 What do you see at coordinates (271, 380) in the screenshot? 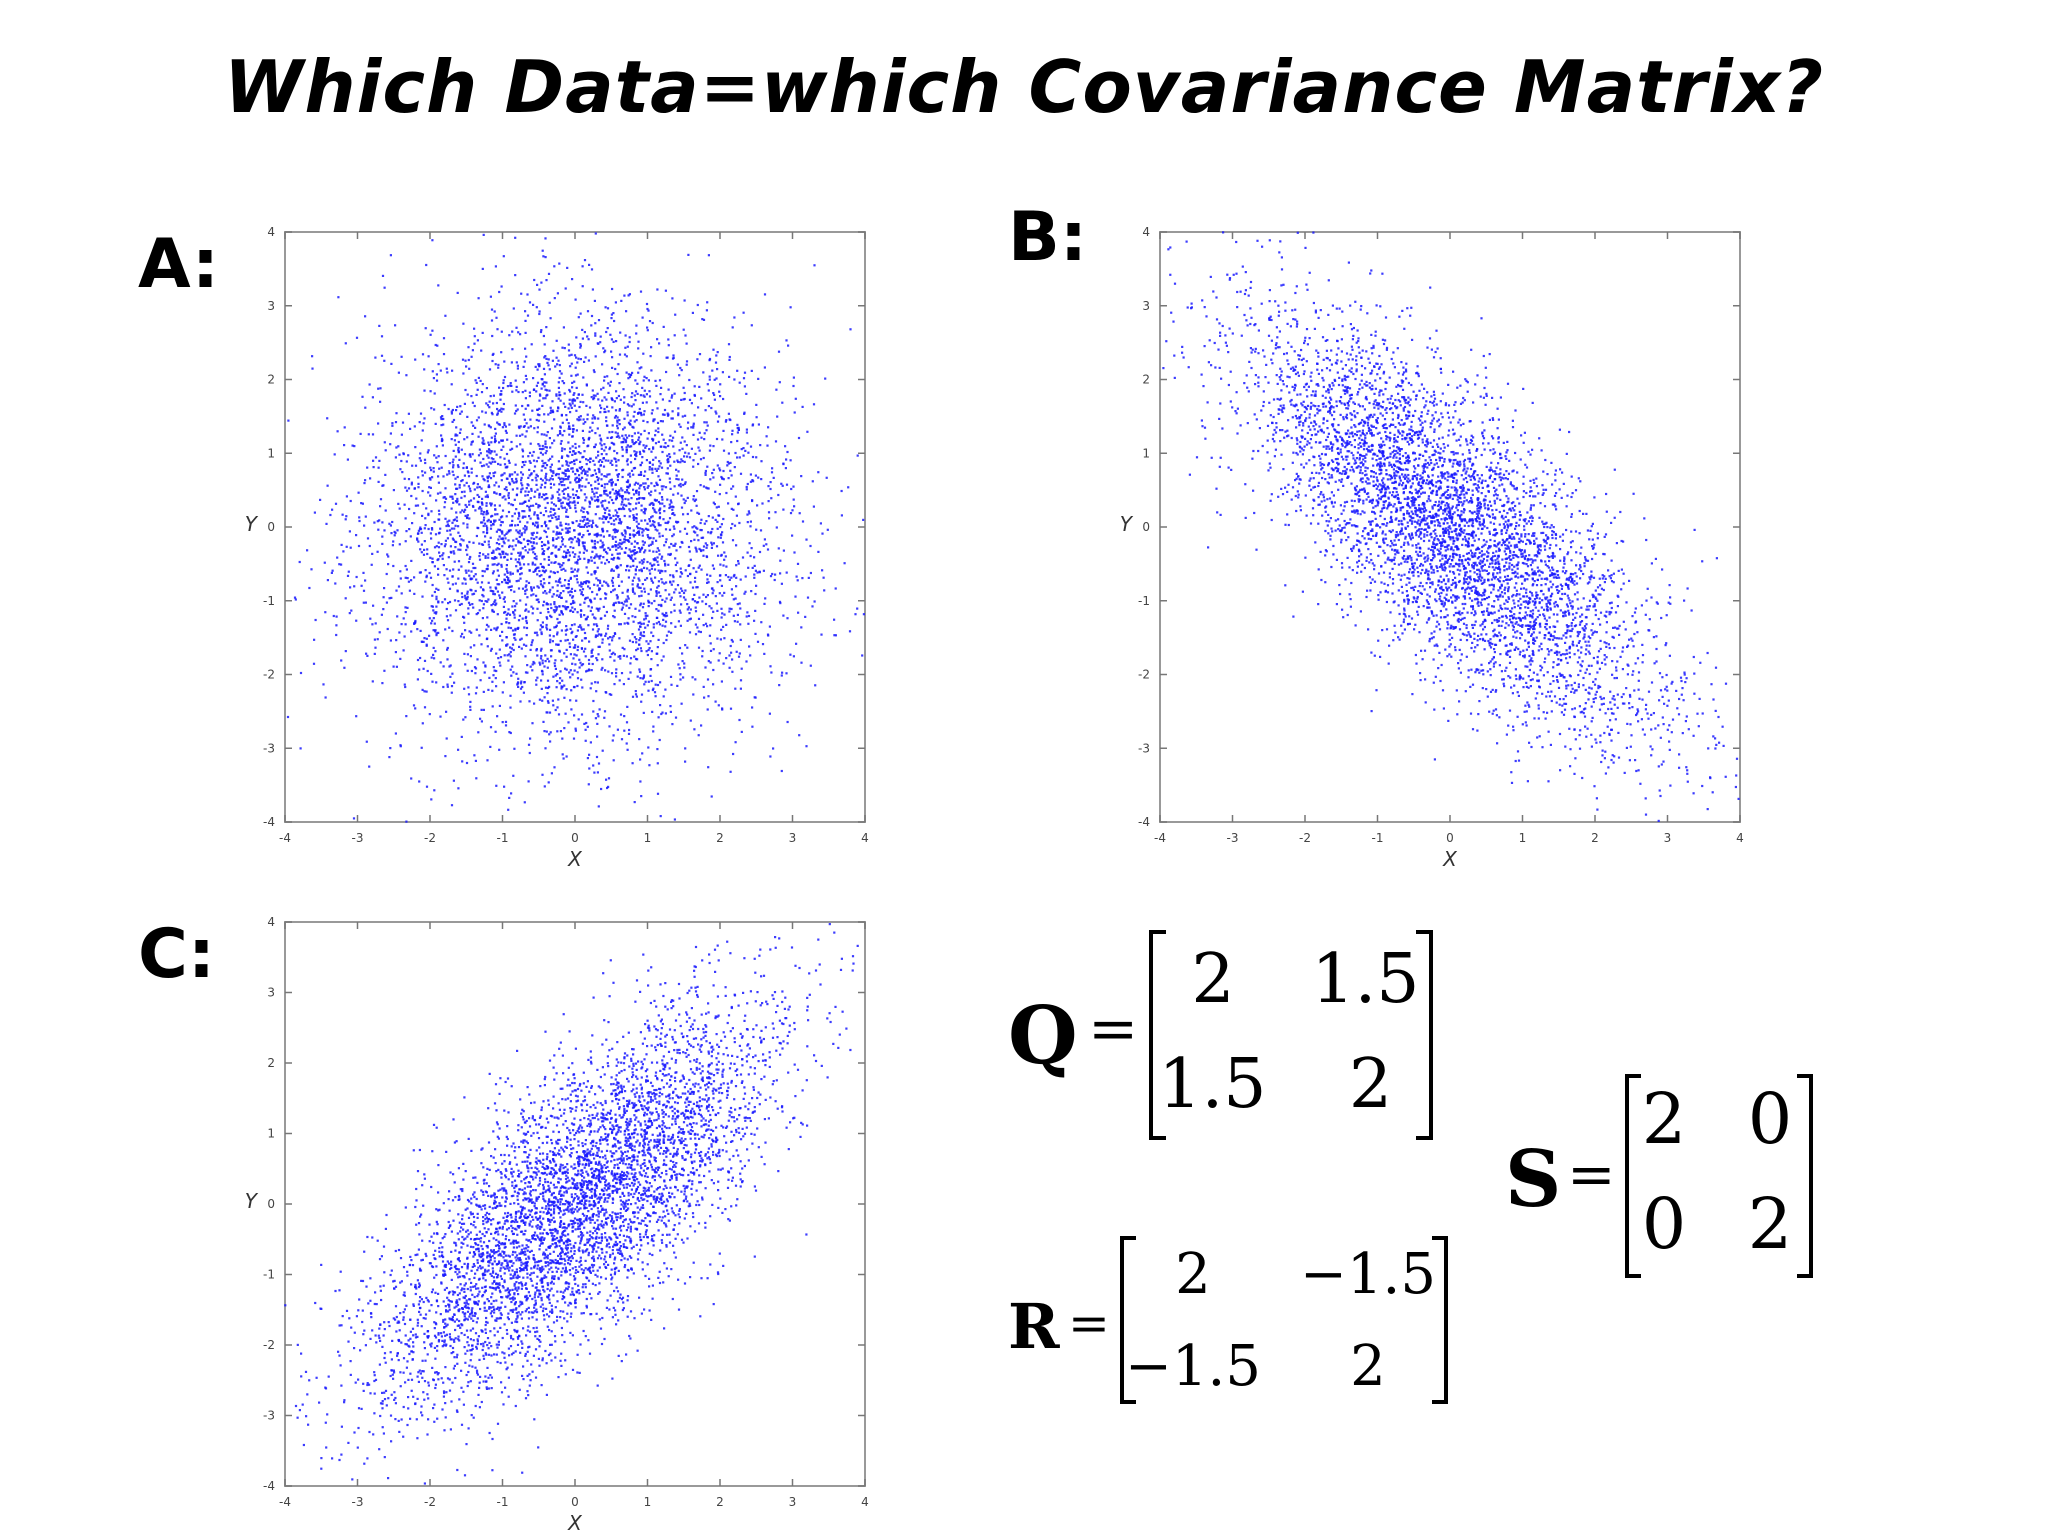
I see `y-tick-label: 2` at bounding box center [271, 380].